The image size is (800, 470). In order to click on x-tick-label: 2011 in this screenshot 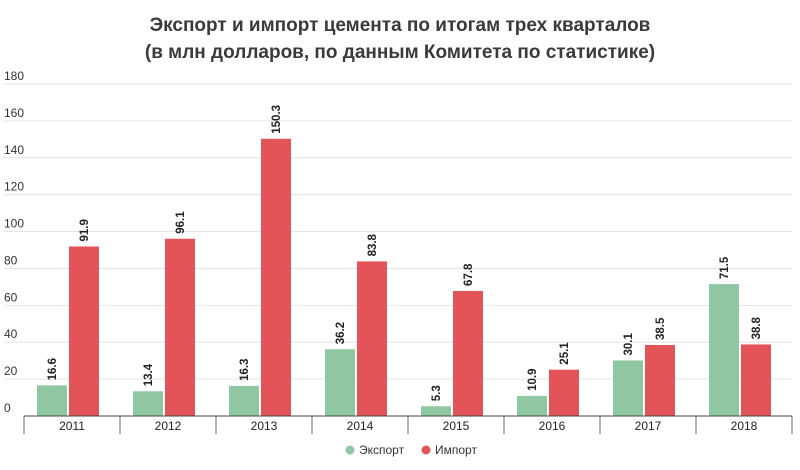, I will do `click(72, 426)`.